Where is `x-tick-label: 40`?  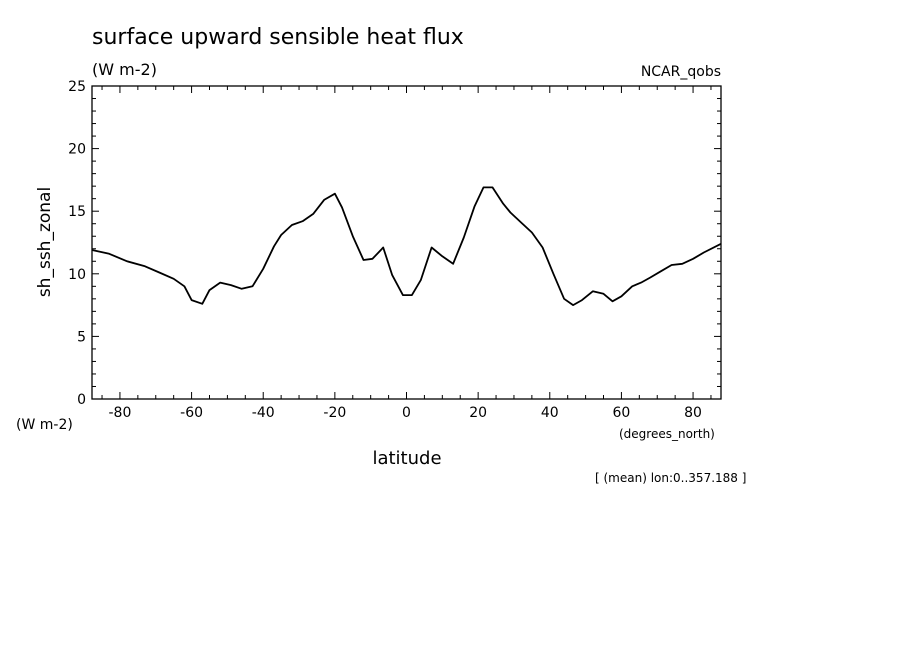 x-tick-label: 40 is located at coordinates (550, 413).